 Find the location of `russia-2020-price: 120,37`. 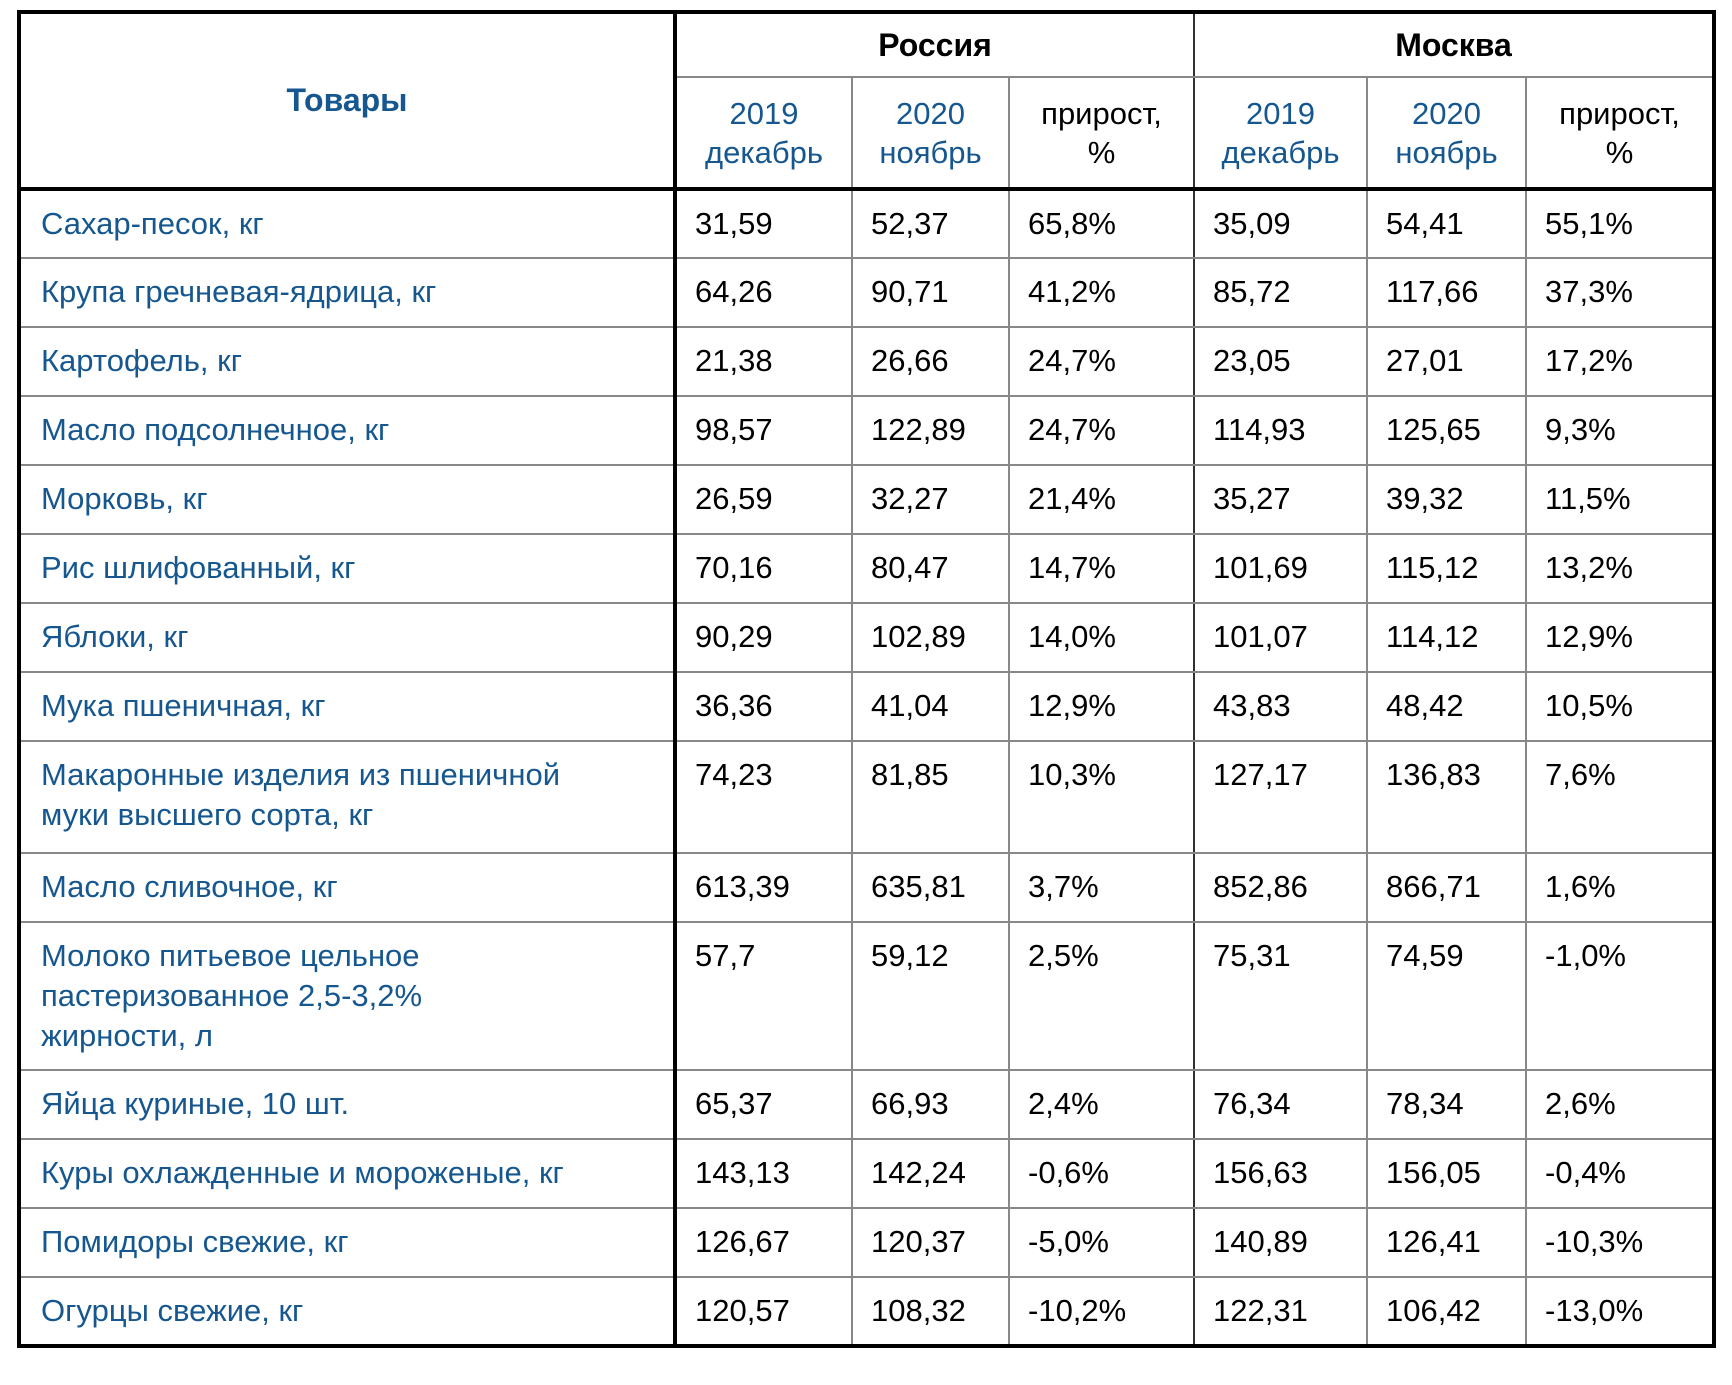

russia-2020-price: 120,37 is located at coordinates (930, 1242).